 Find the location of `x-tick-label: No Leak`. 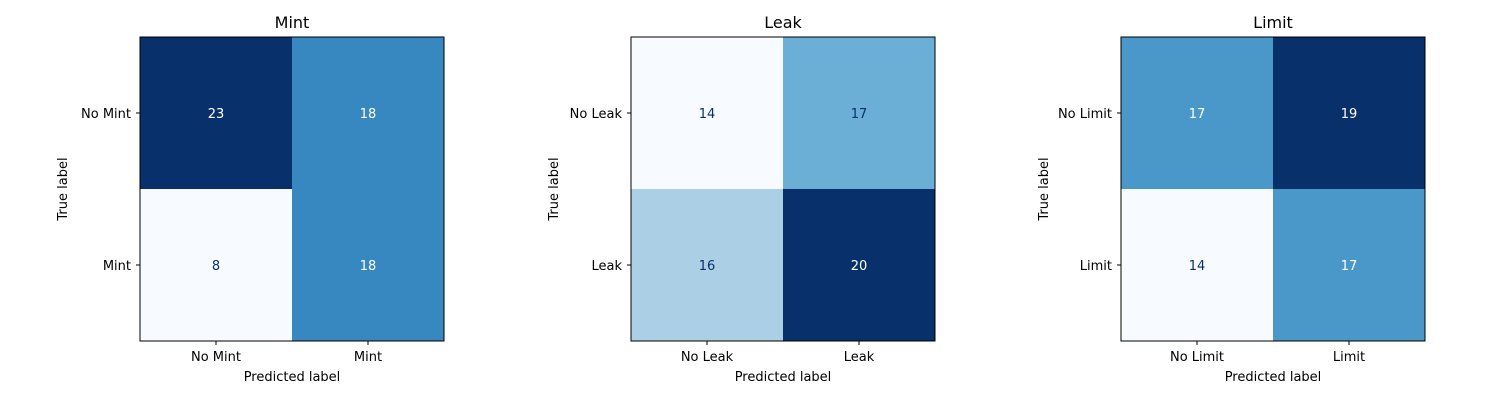

x-tick-label: No Leak is located at coordinates (707, 357).